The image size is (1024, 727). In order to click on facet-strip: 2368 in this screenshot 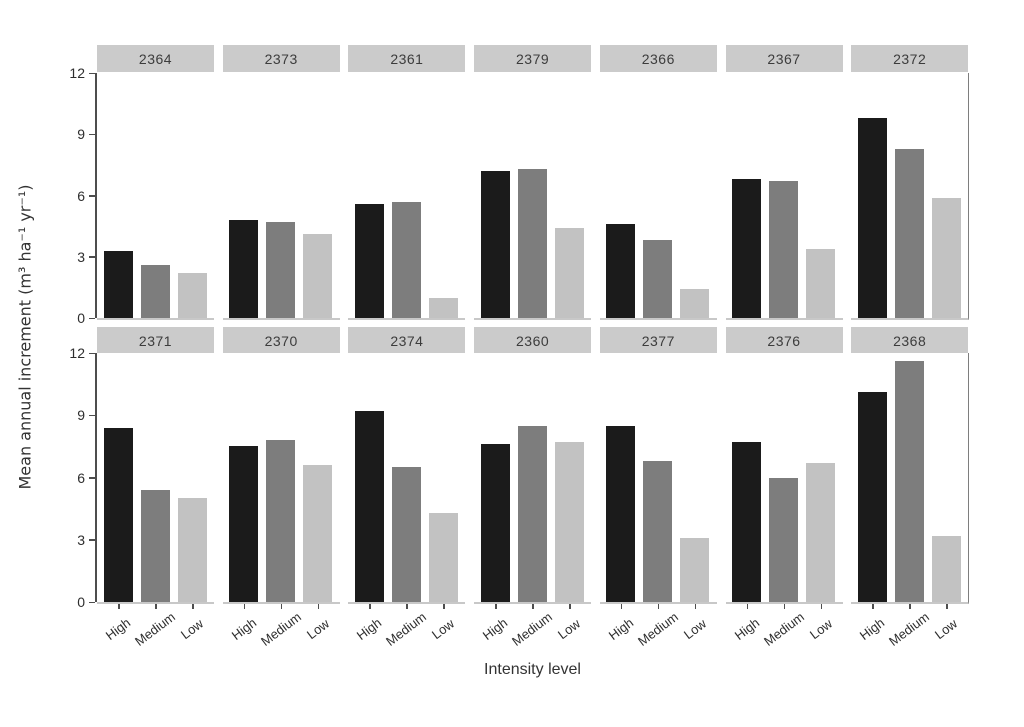, I will do `click(910, 340)`.